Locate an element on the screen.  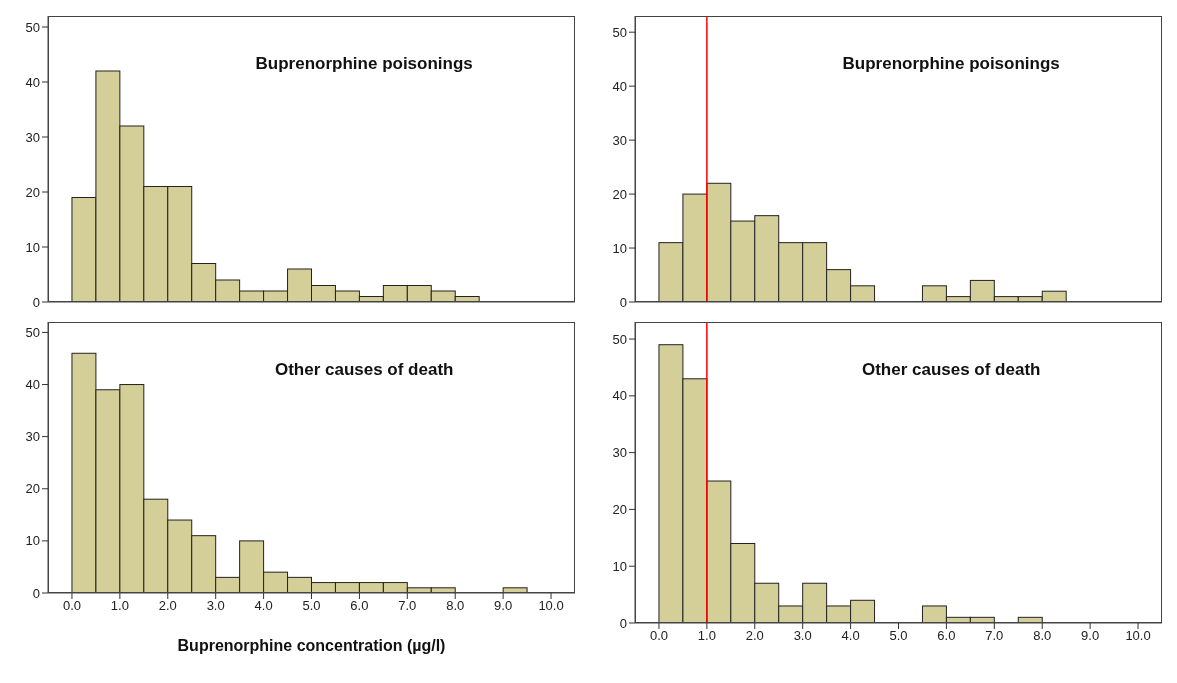
x-axis-title: Buprenorphine concentration (µg/l) is located at coordinates (311, 645).